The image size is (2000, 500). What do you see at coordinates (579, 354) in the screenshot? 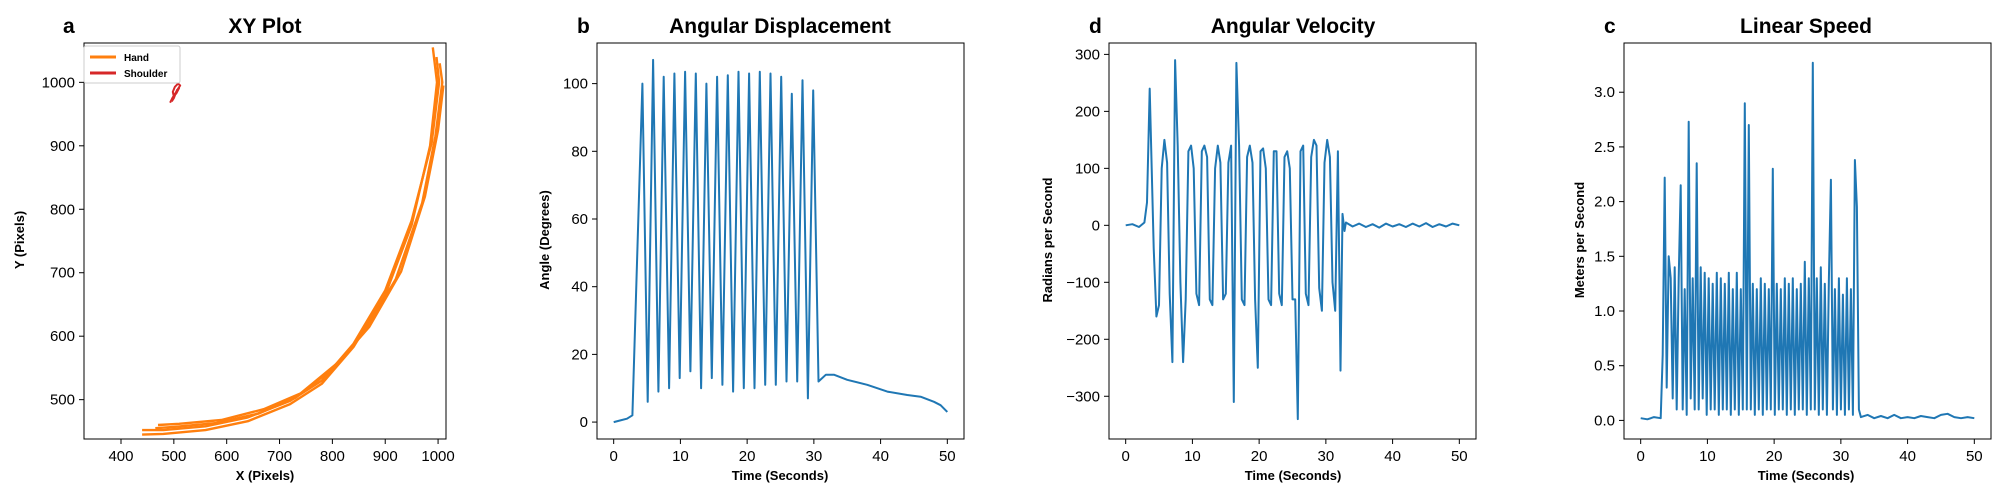
I see `y-tick-label: 20` at bounding box center [579, 354].